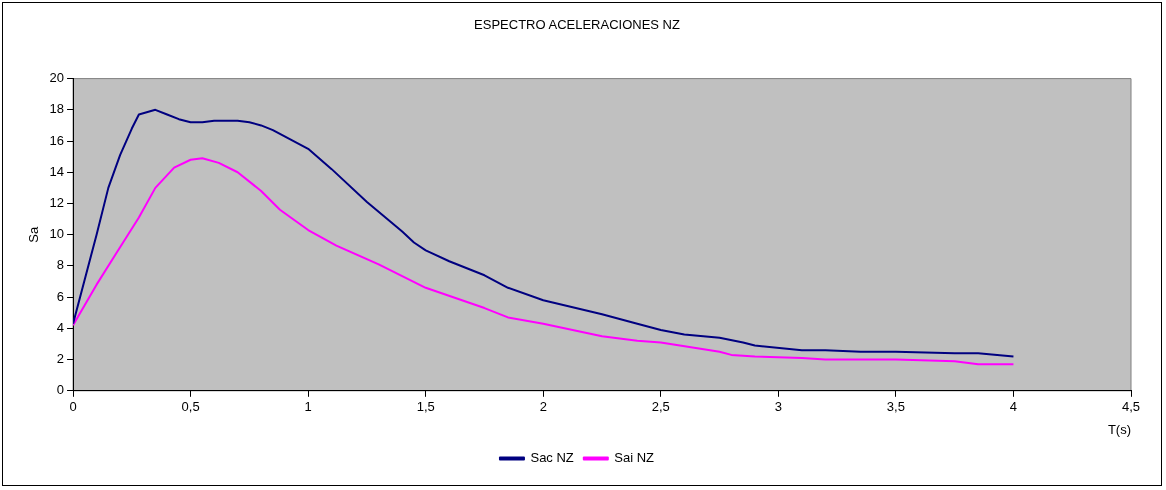 This screenshot has height=490, width=1166. What do you see at coordinates (57, 171) in the screenshot?
I see `y-tick-label: 14` at bounding box center [57, 171].